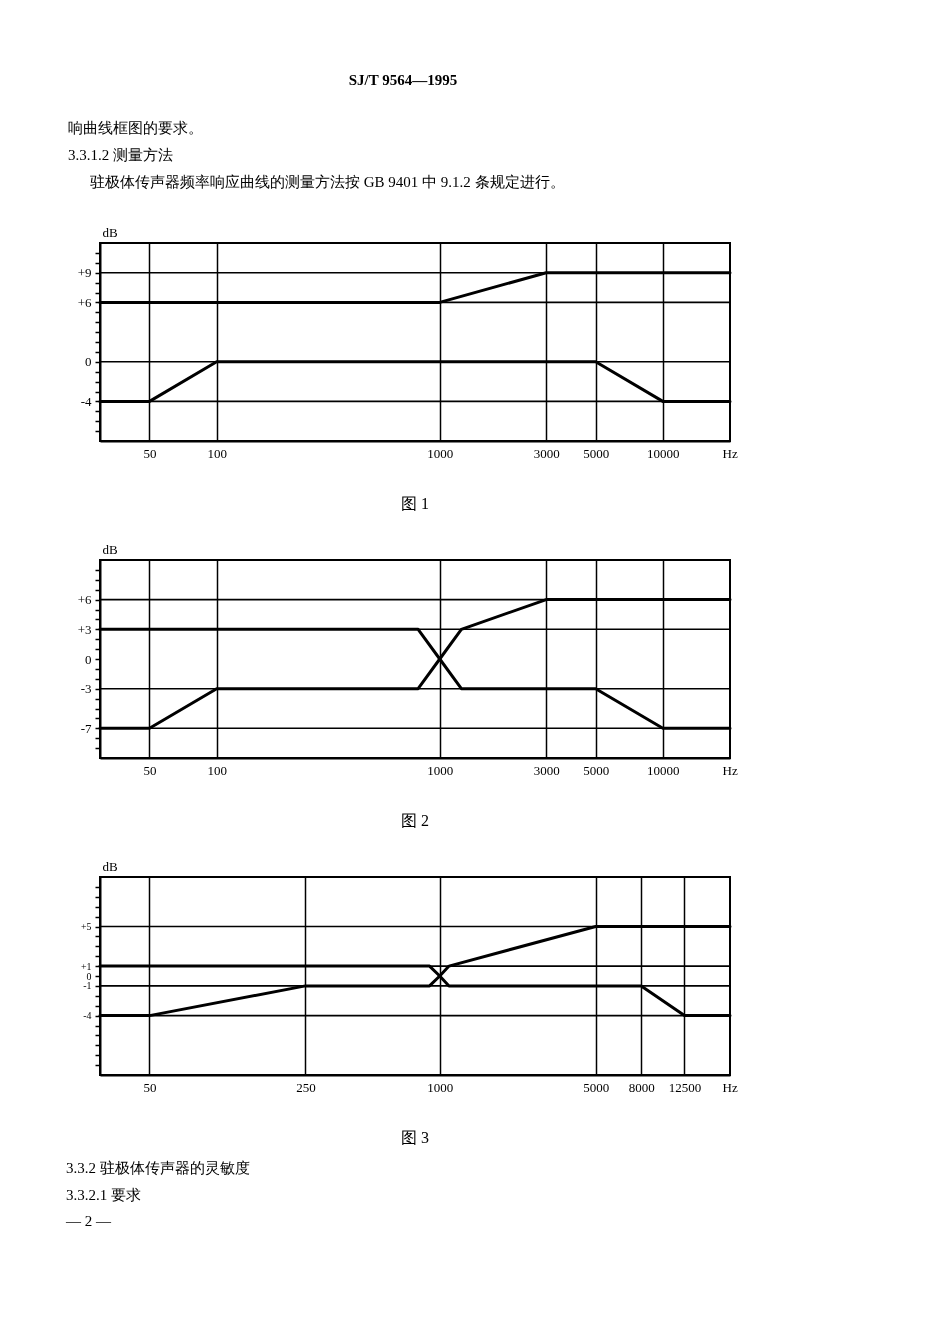  I want to click on text: 图 3, so click(415, 1137).